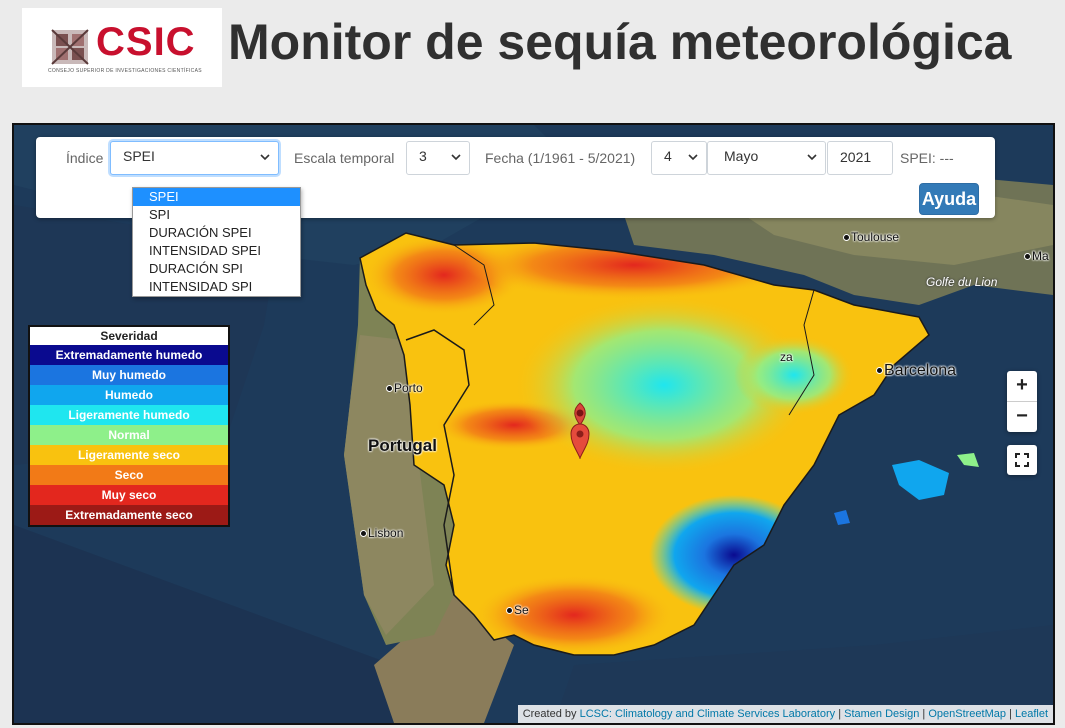 The width and height of the screenshot is (1065, 728). Describe the element at coordinates (129, 375) in the screenshot. I see `legend-item: Muy humedo` at that location.